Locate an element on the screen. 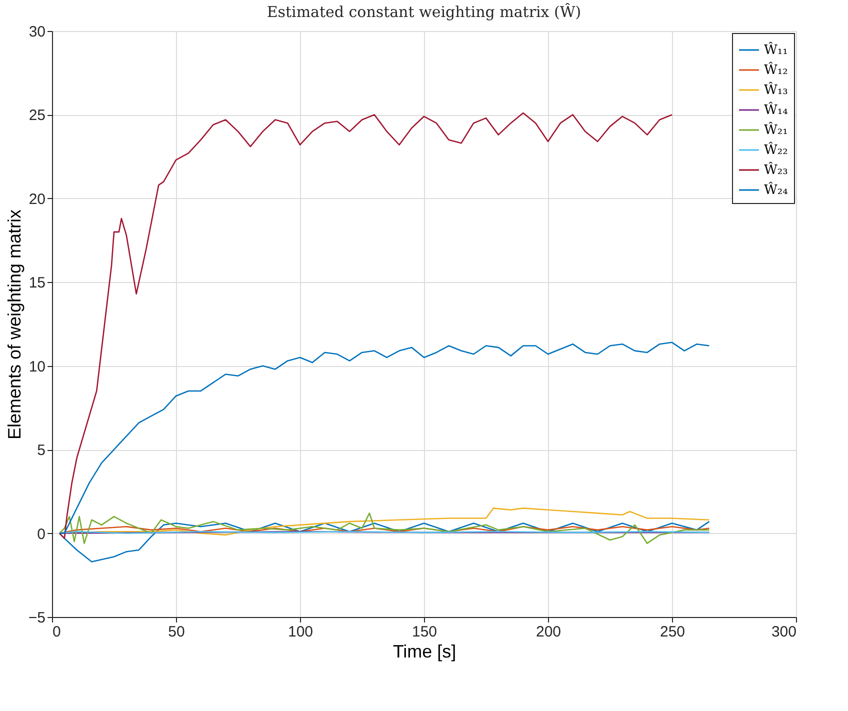 The image size is (848, 711). y-tick-label: 15 is located at coordinates (37, 283).